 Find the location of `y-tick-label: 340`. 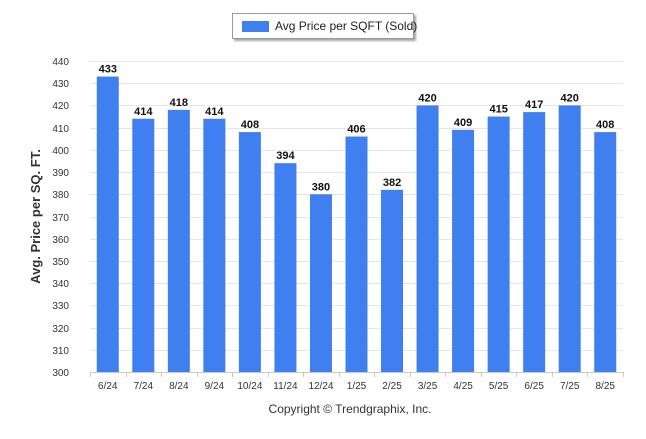

y-tick-label: 340 is located at coordinates (60, 284).